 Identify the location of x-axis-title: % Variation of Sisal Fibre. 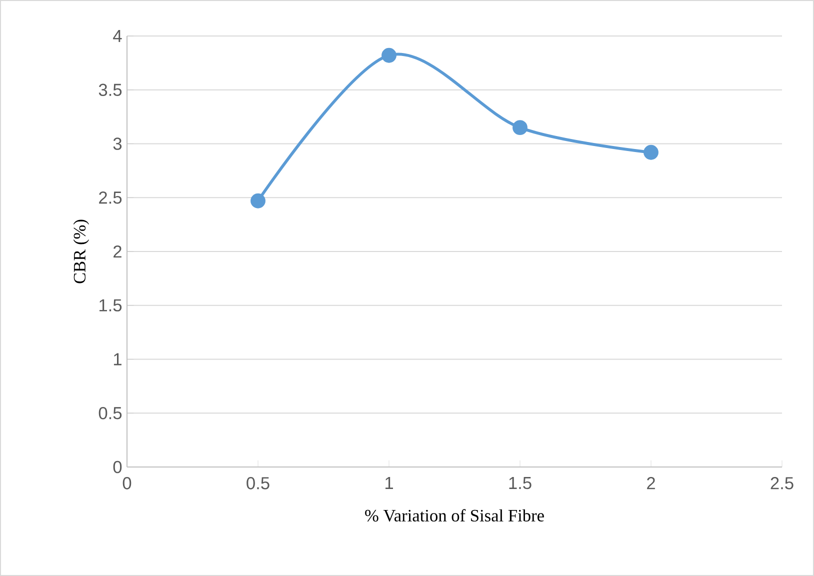
(454, 515).